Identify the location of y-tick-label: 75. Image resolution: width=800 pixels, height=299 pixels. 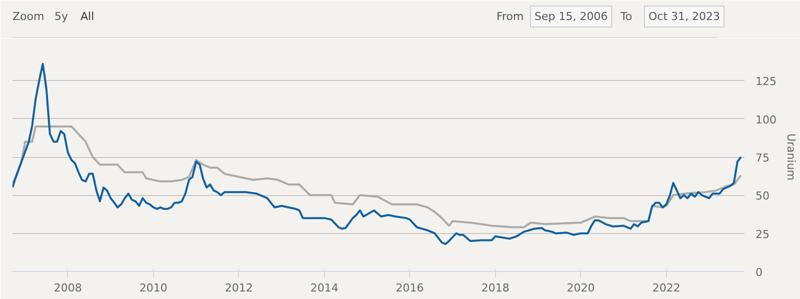
(763, 158).